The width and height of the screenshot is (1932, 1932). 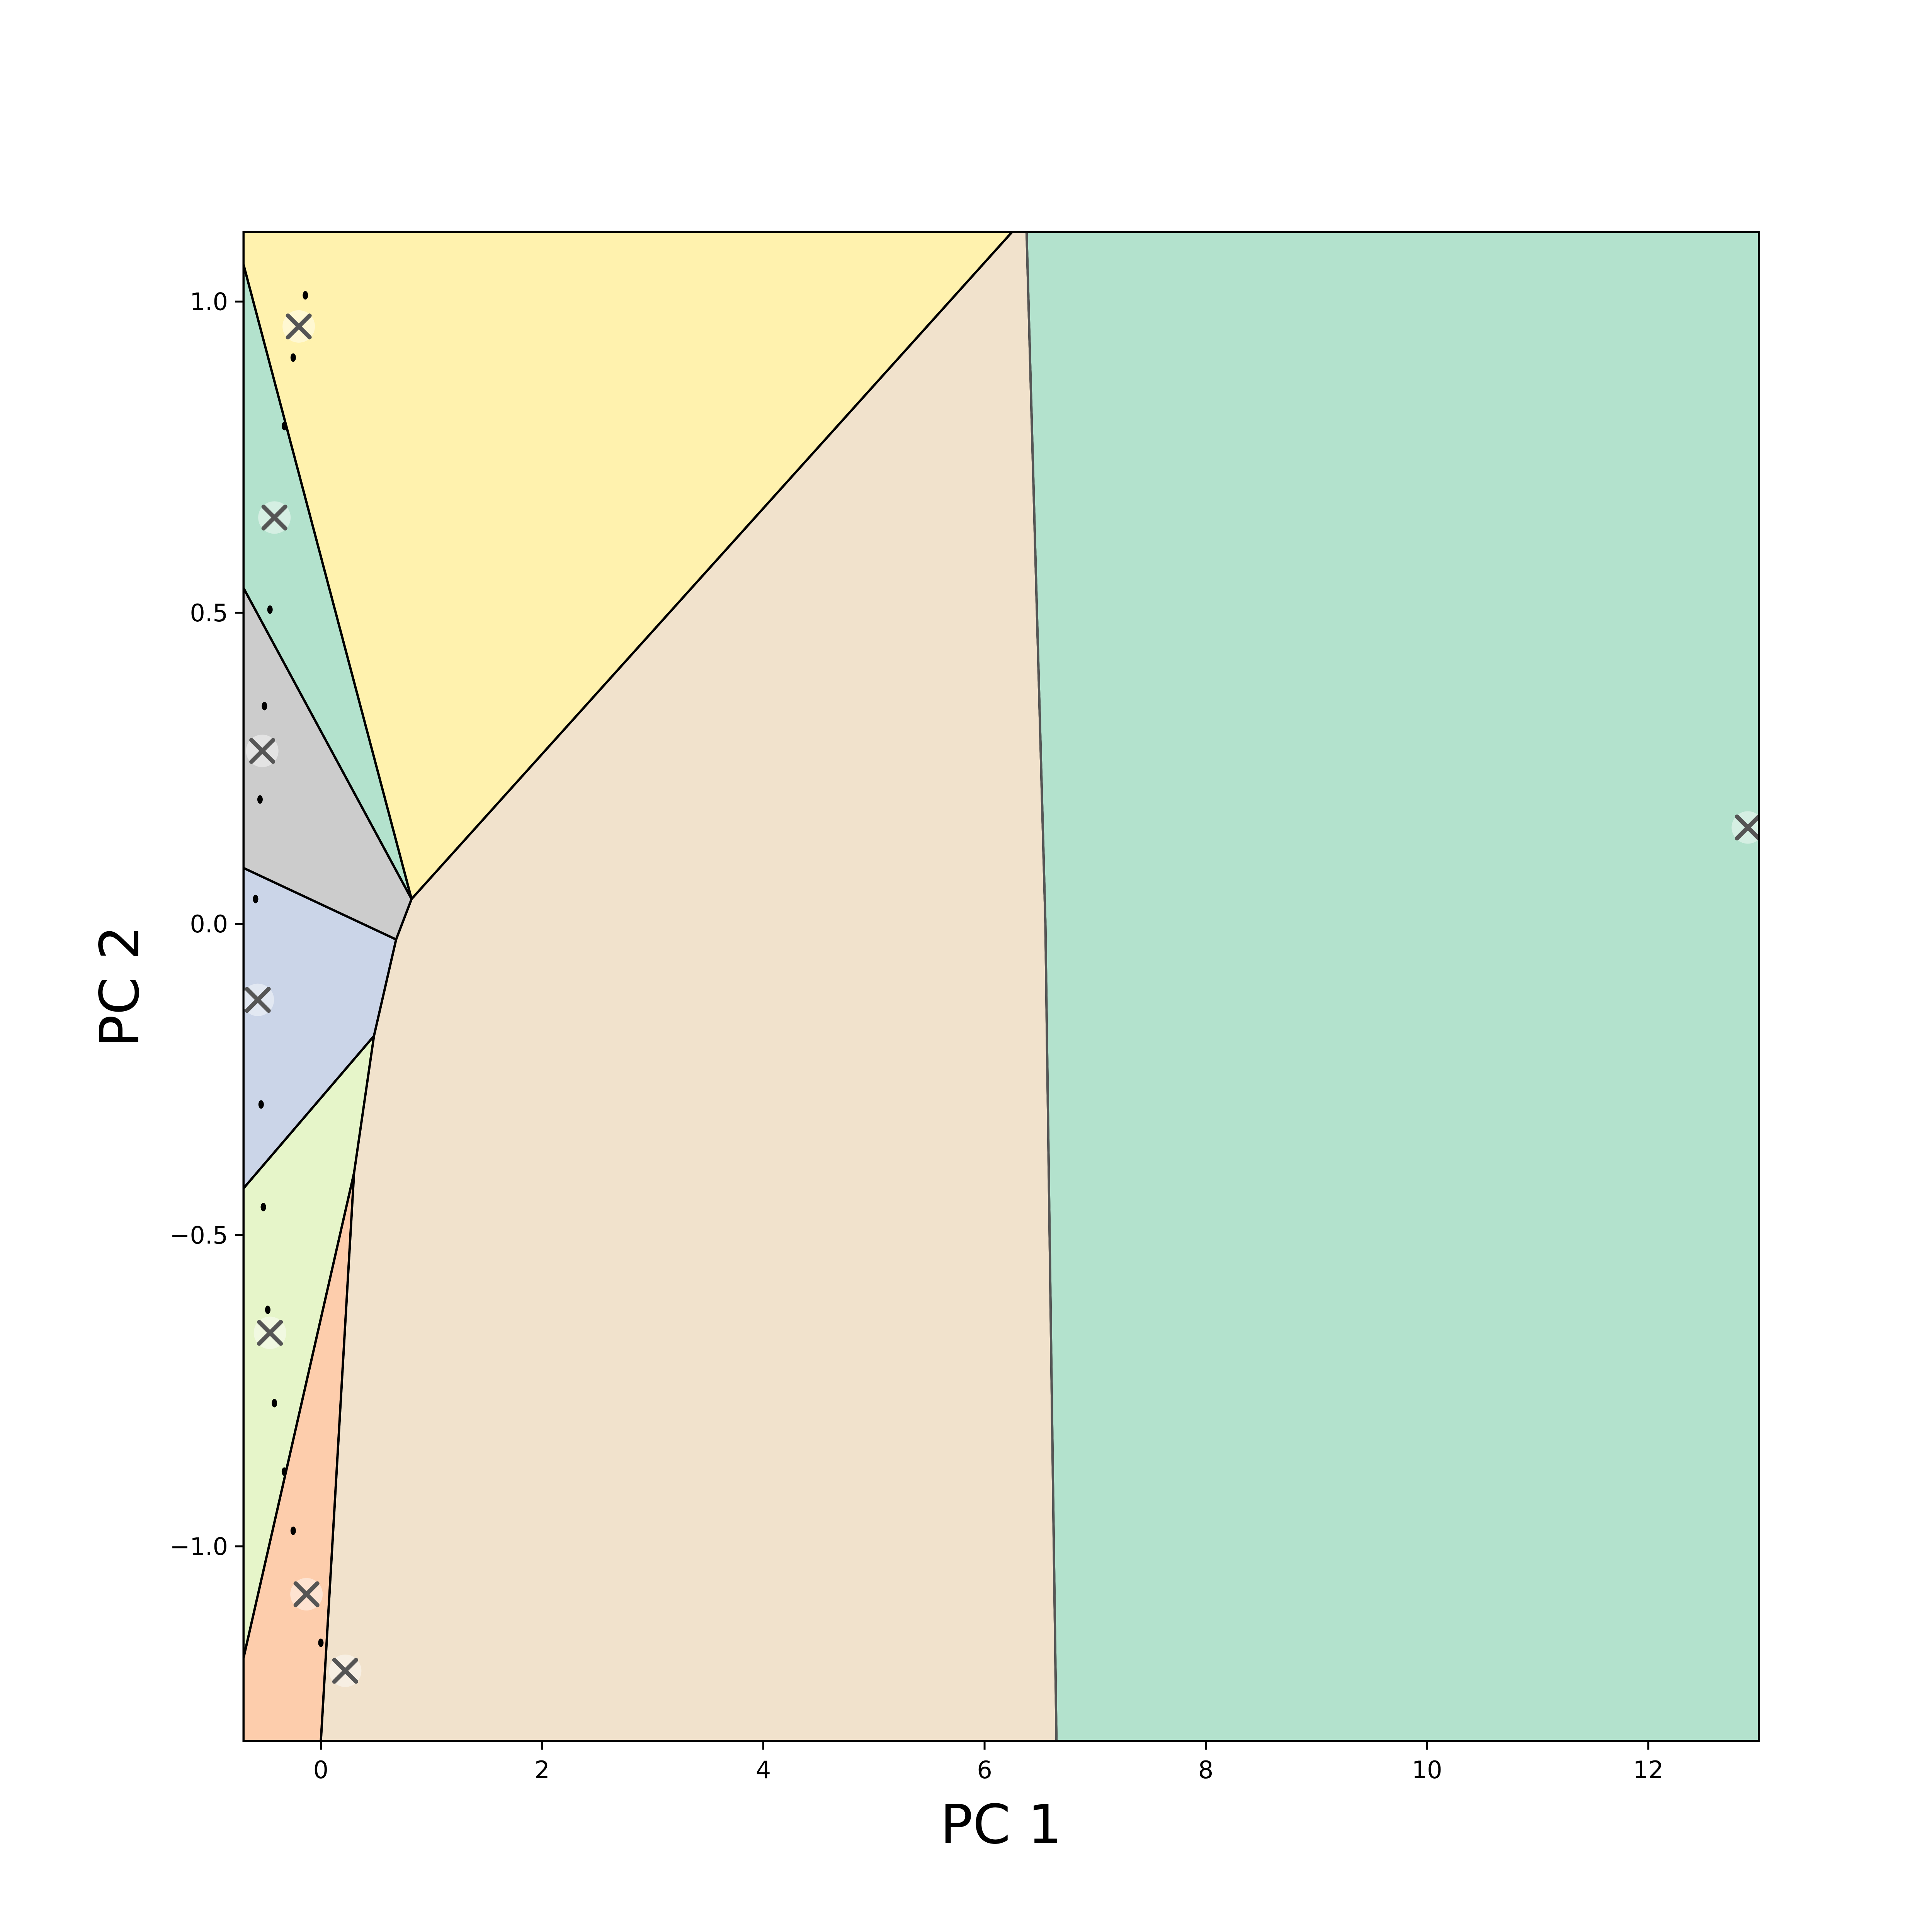 What do you see at coordinates (209, 924) in the screenshot?
I see `y-tick-label-2: 0.0` at bounding box center [209, 924].